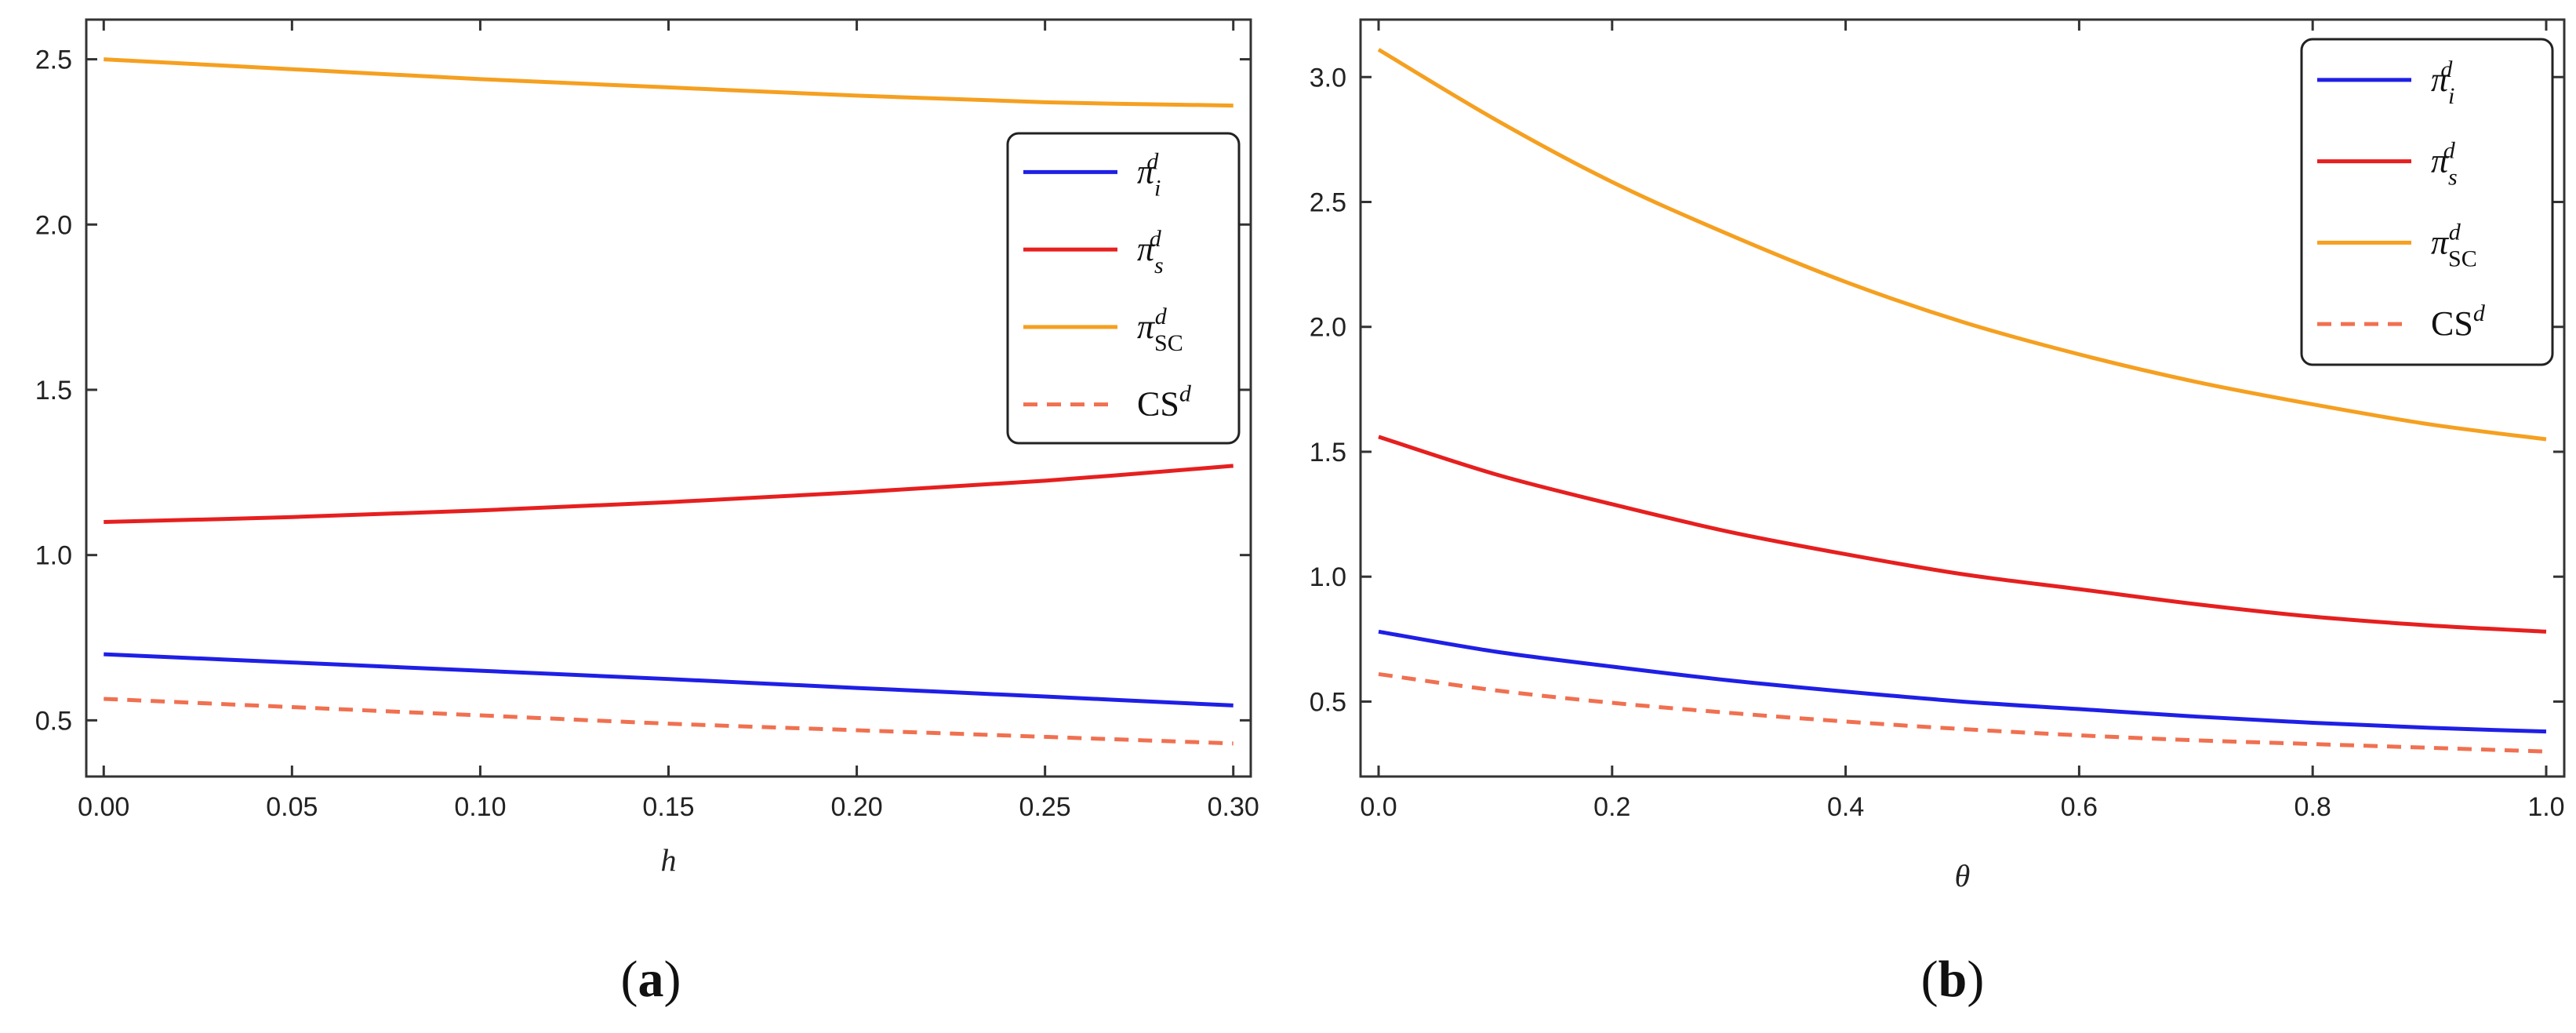 The width and height of the screenshot is (2576, 1033). What do you see at coordinates (2079, 807) in the screenshot?
I see `x-tick-label-b: 0.6` at bounding box center [2079, 807].